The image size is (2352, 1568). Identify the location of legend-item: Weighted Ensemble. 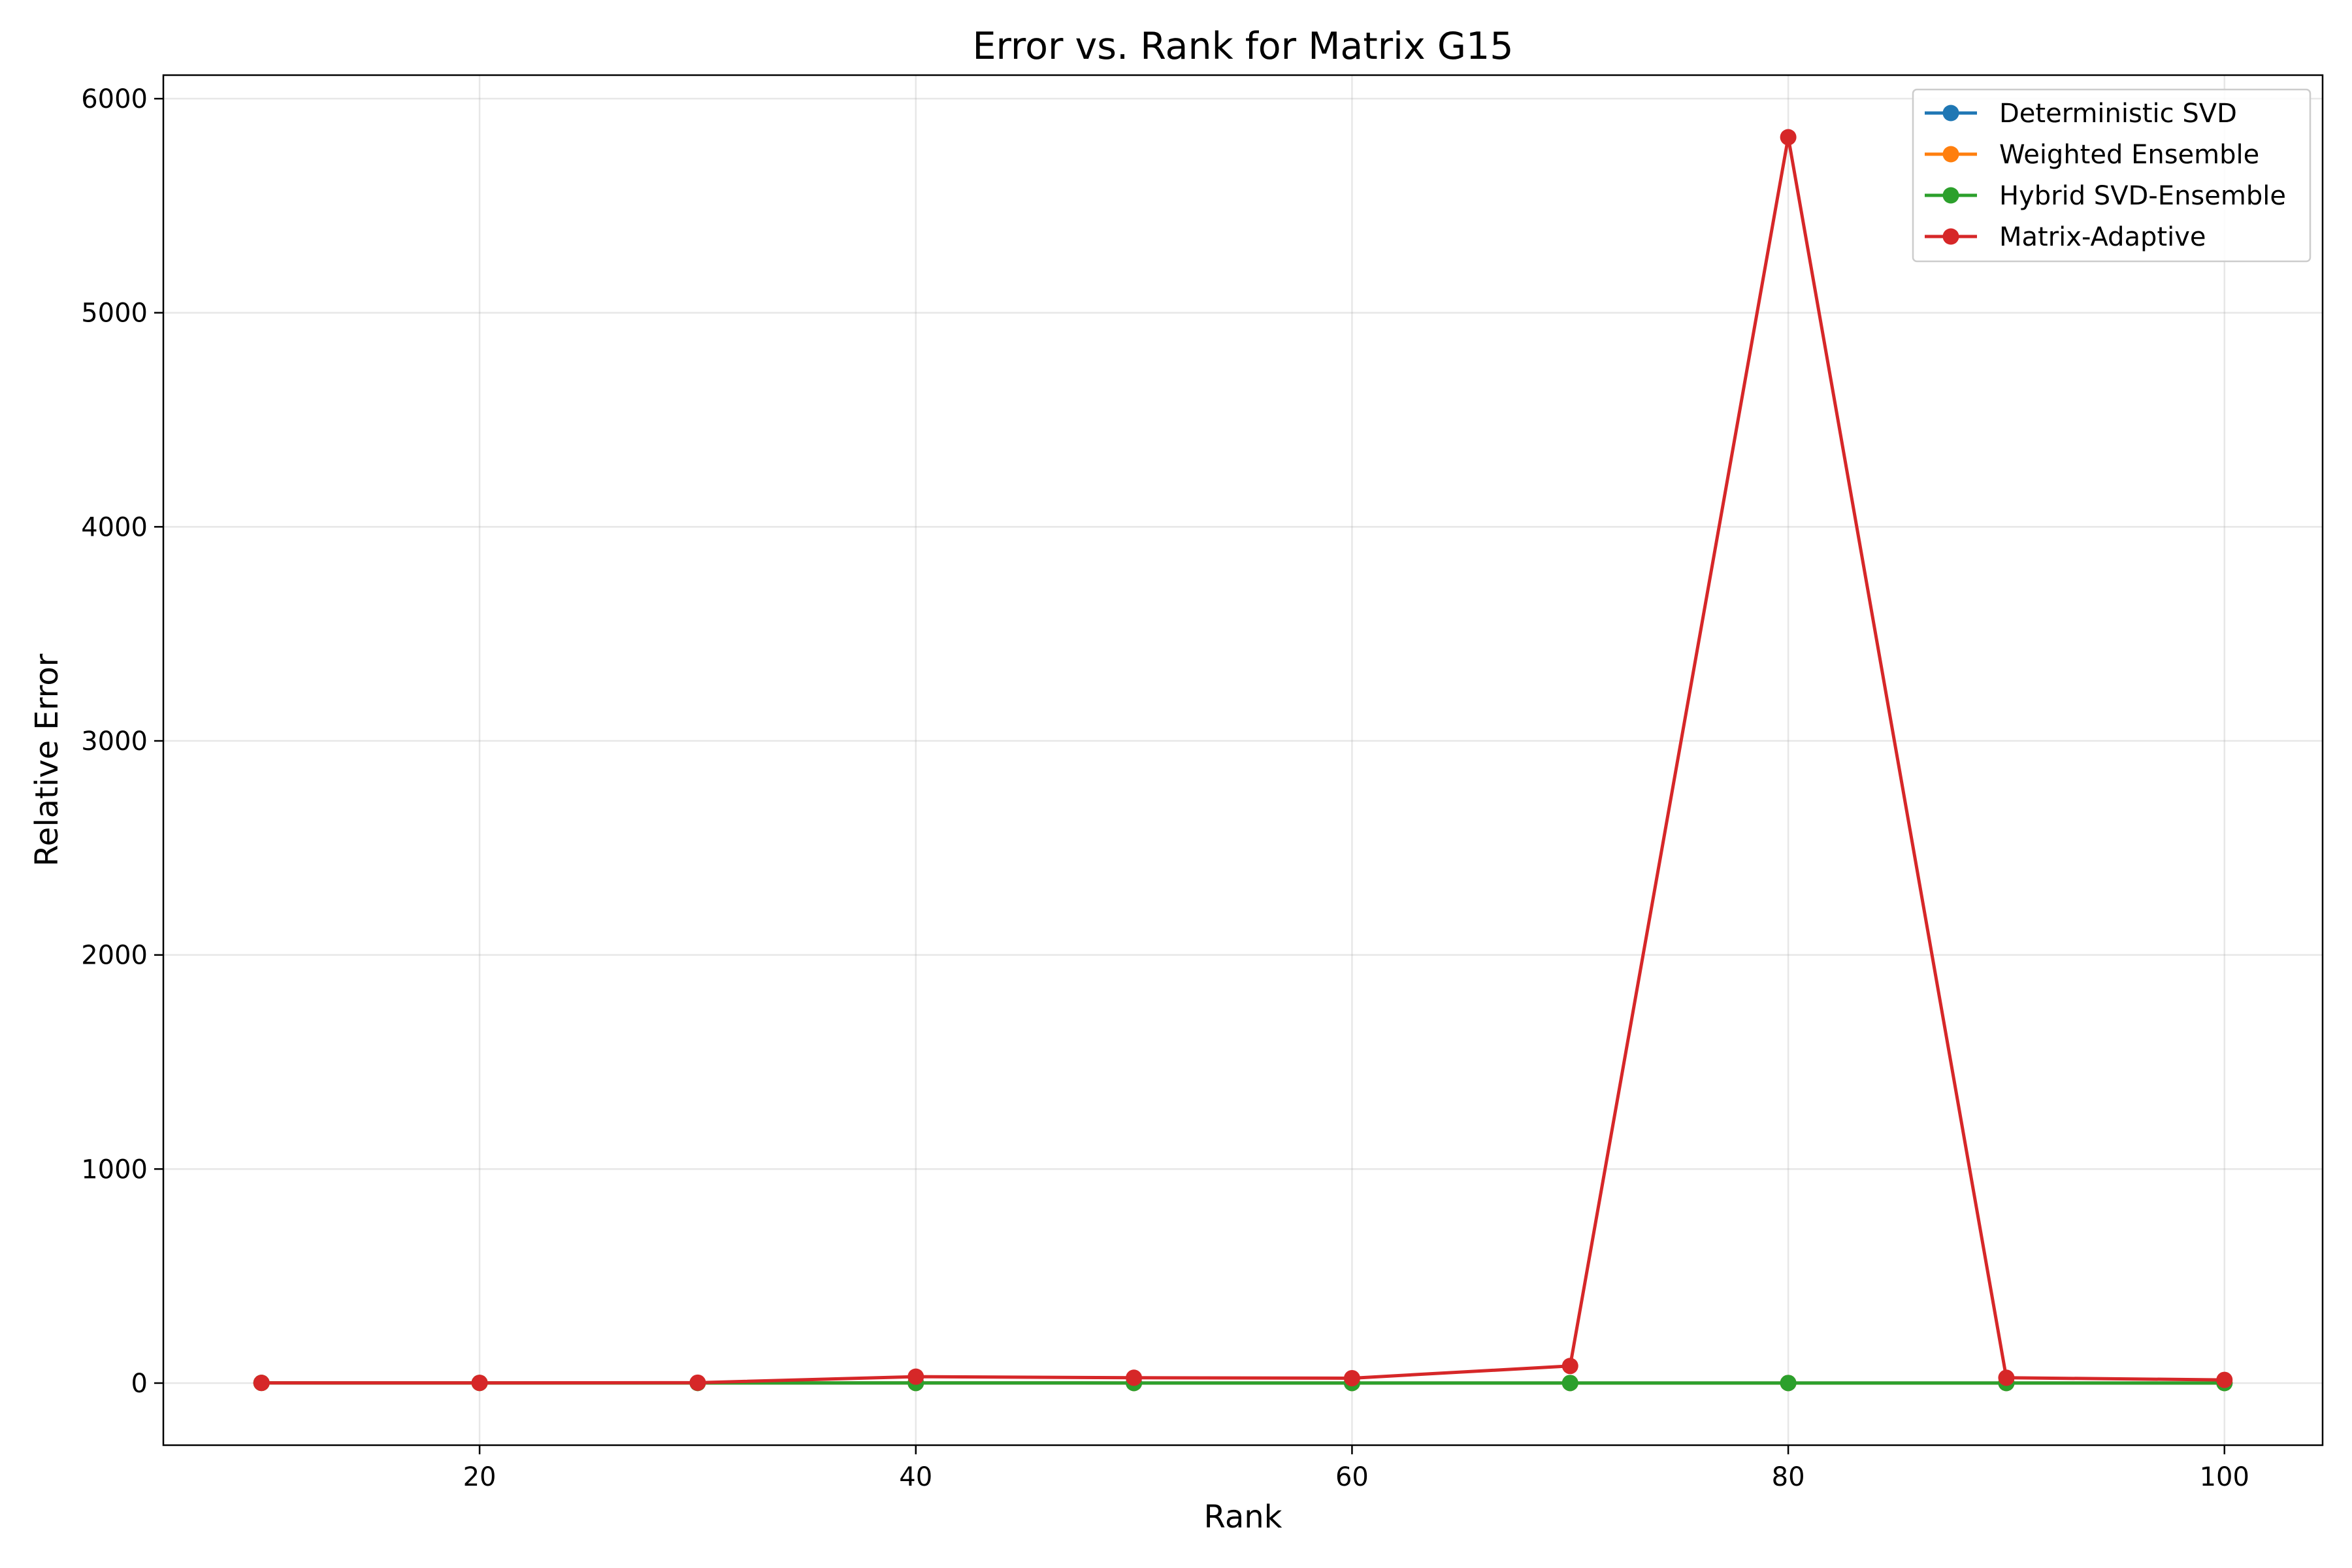
(2092, 155).